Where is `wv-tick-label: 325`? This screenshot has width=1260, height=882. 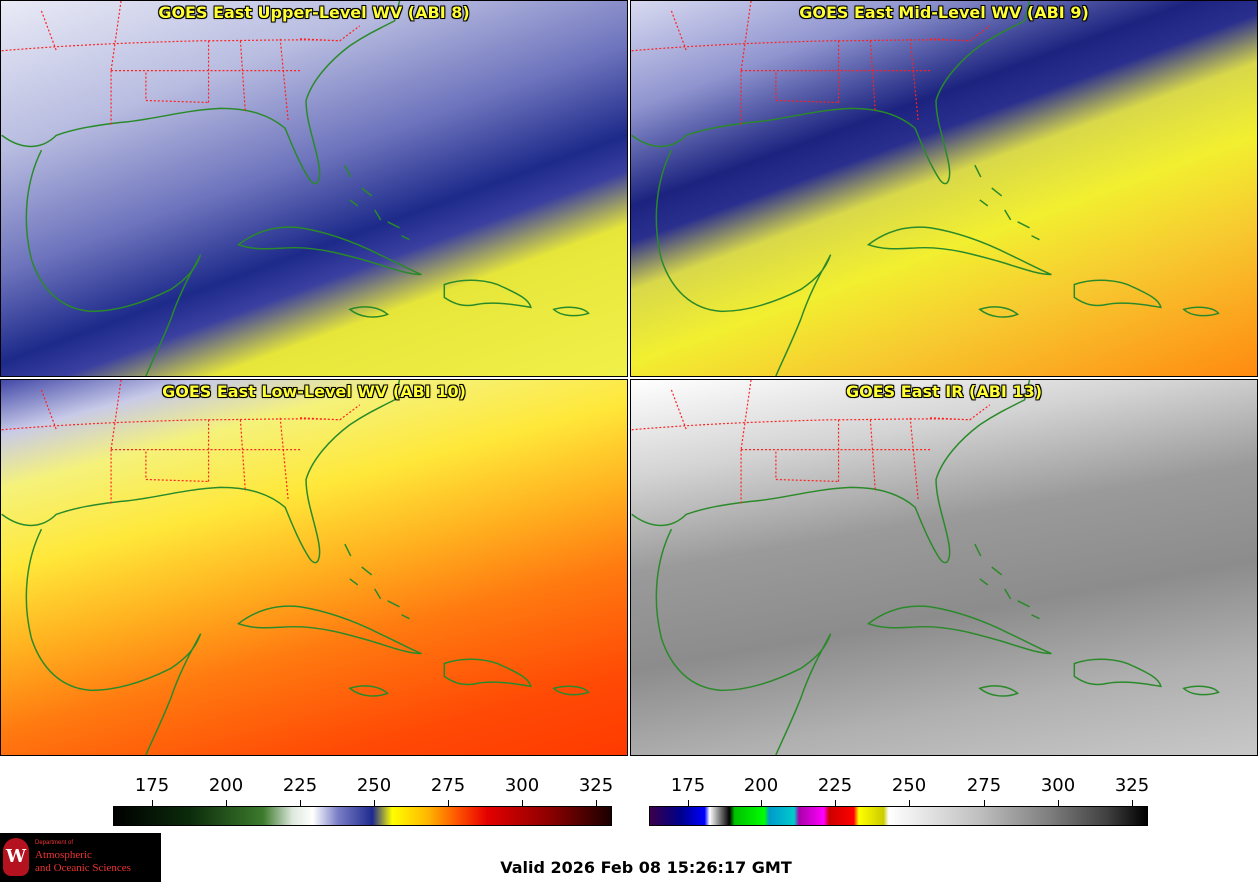 wv-tick-label: 325 is located at coordinates (596, 785).